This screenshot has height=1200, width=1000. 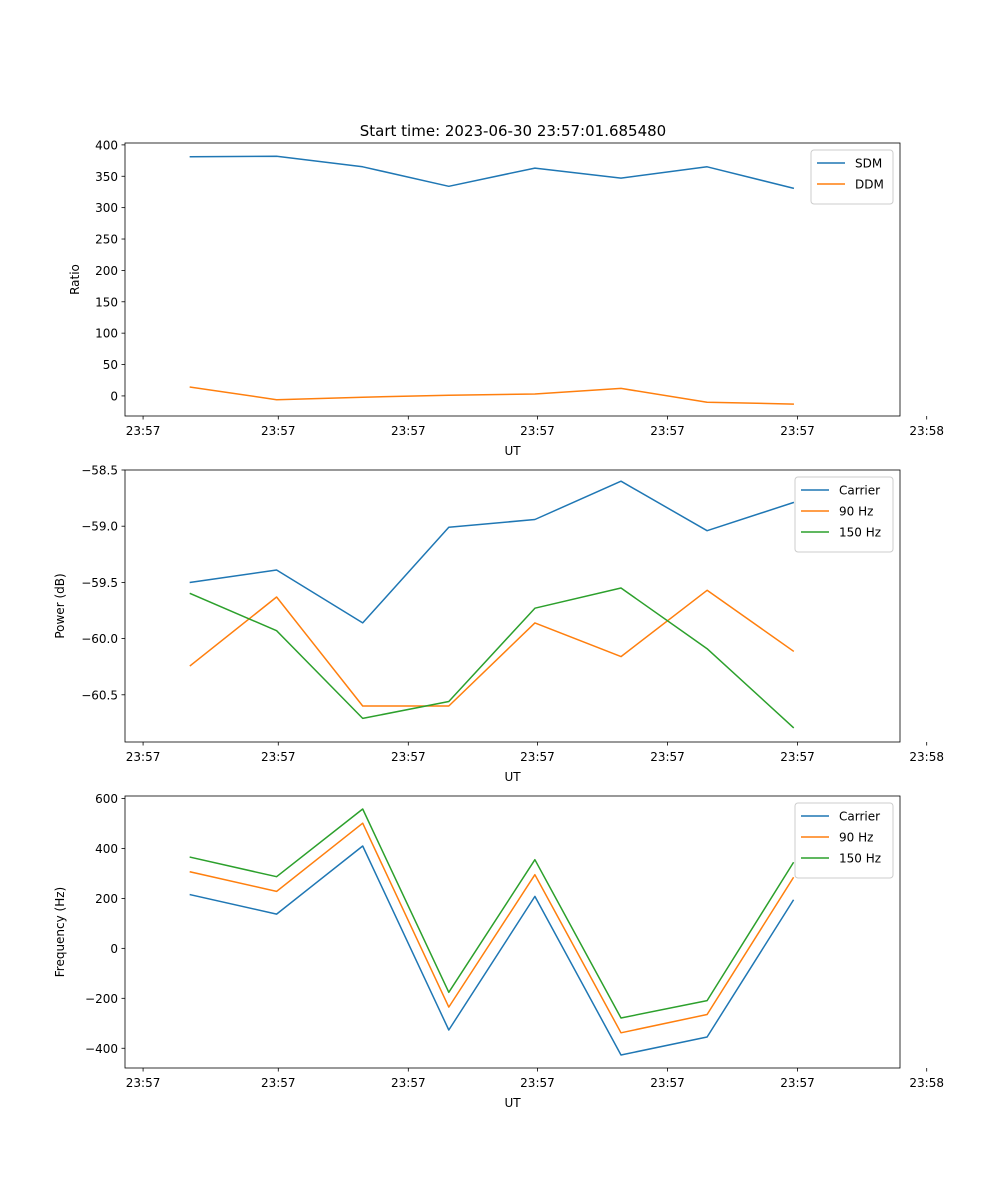 What do you see at coordinates (852, 177) in the screenshot?
I see `legend: SDM DDM` at bounding box center [852, 177].